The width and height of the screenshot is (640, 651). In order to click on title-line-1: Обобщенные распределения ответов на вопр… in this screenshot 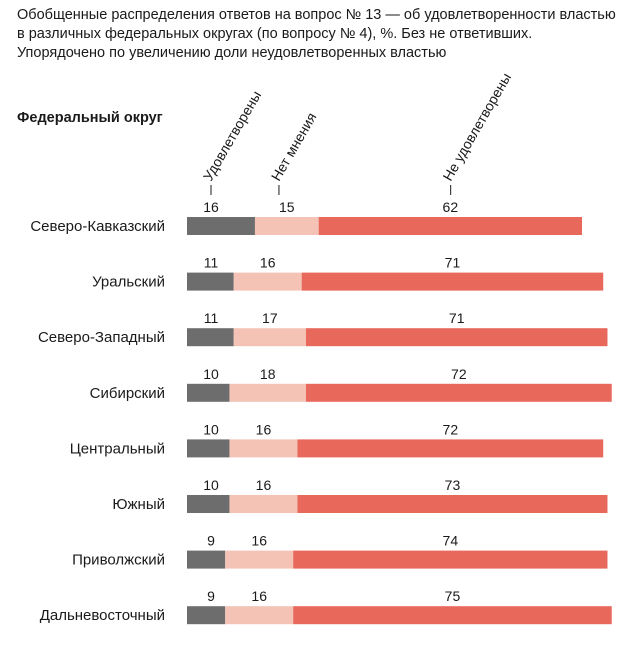, I will do `click(316, 15)`.